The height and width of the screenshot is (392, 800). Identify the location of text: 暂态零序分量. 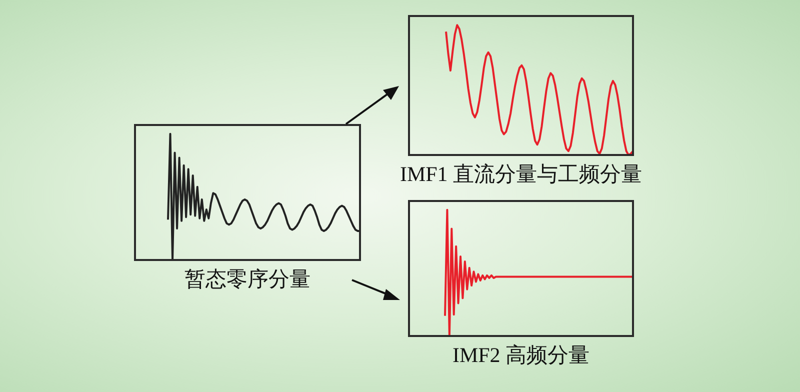
(247, 279).